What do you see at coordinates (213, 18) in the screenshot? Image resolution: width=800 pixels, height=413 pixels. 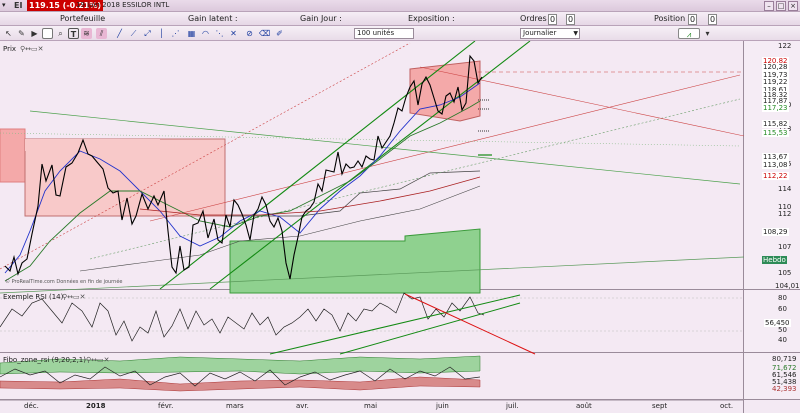 I see `gain-latent-label: Gain latent :` at bounding box center [213, 18].